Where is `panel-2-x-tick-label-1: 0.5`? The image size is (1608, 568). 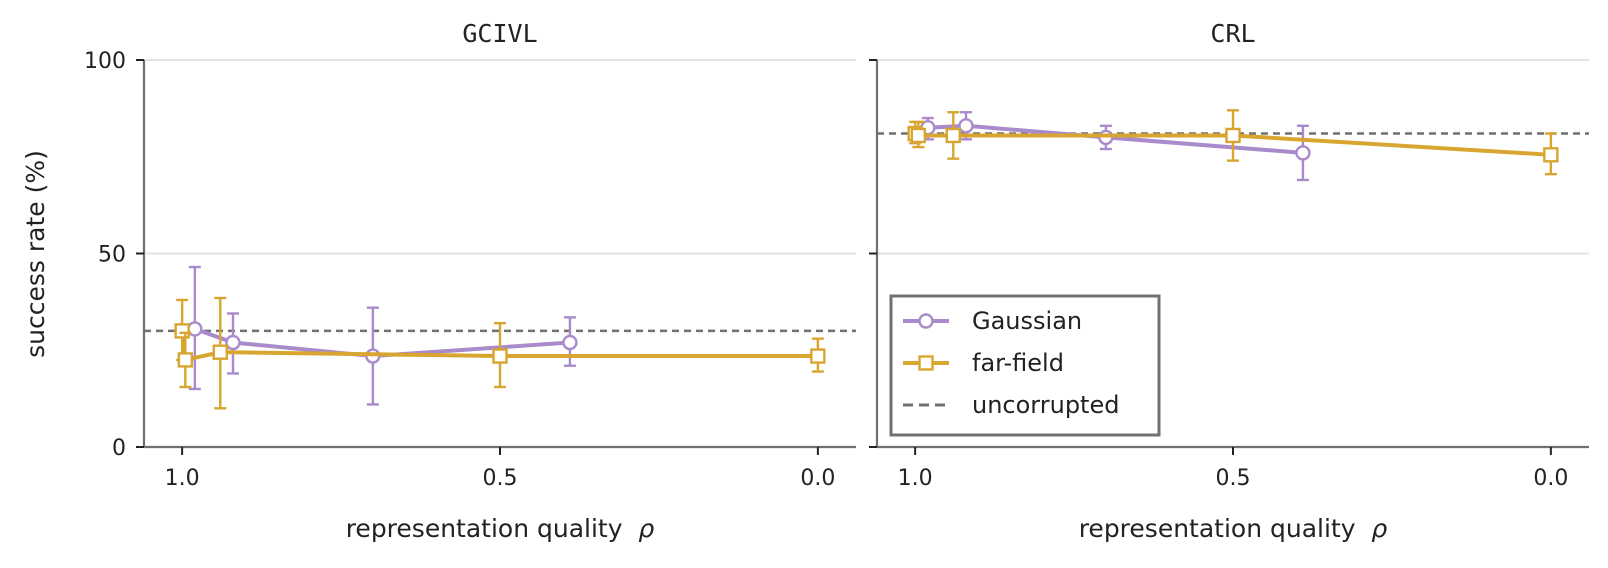
panel-2-x-tick-label-1: 0.5 is located at coordinates (1233, 478).